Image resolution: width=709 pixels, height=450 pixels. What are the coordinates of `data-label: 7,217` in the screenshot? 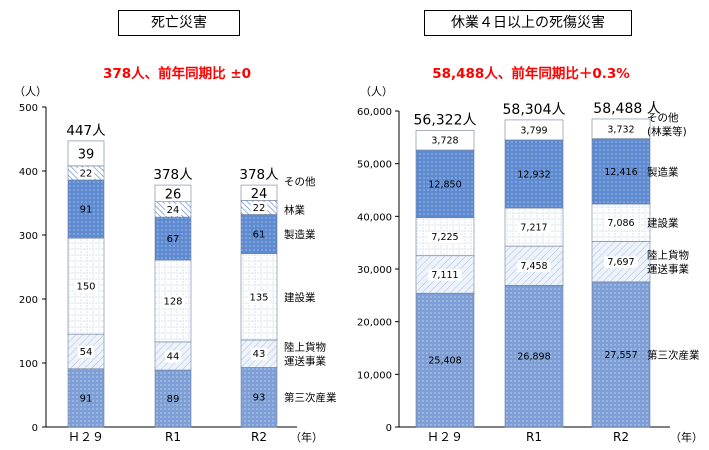 It's located at (533, 228).